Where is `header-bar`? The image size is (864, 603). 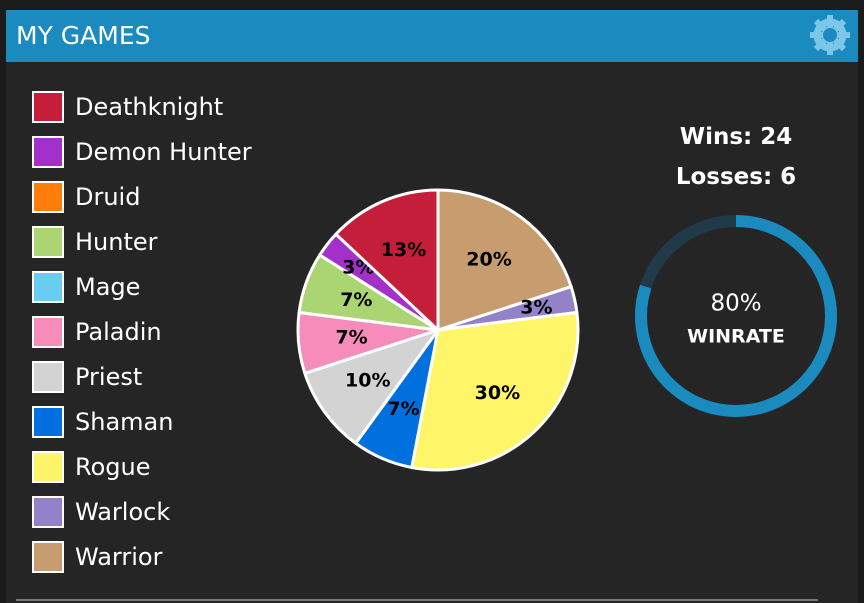
header-bar is located at coordinates (432, 36).